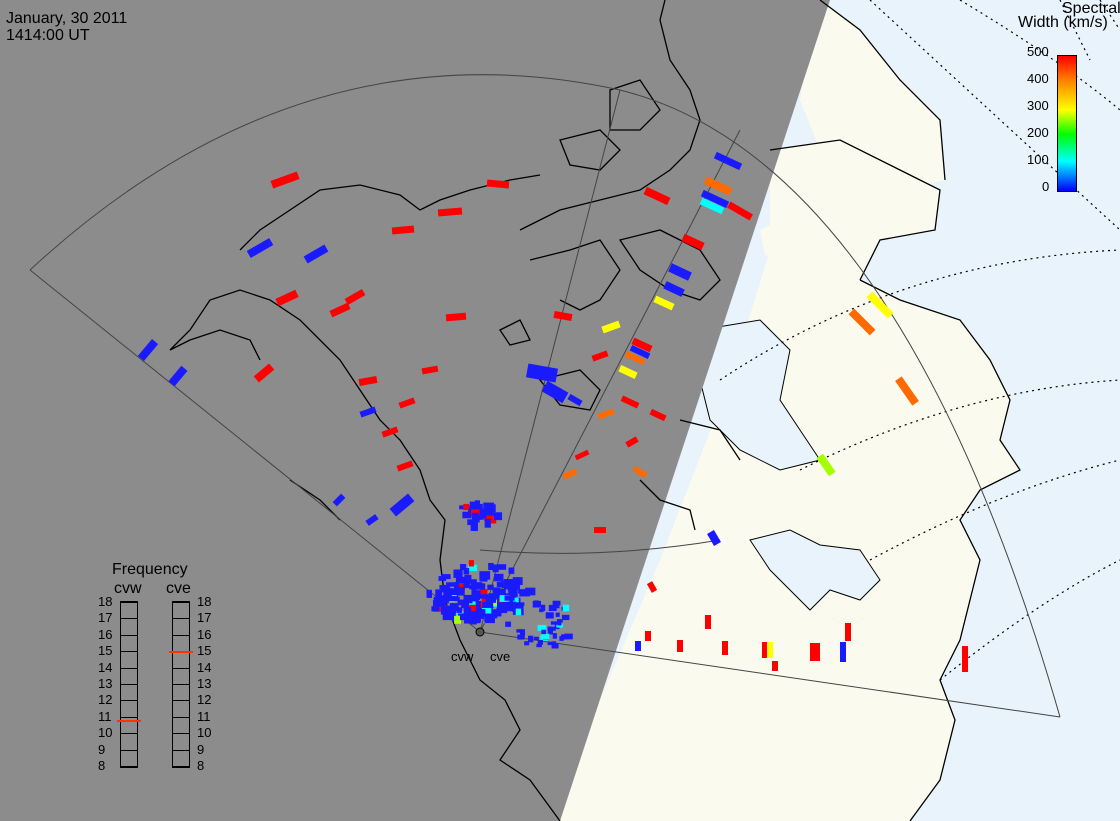 This screenshot has height=821, width=1120. What do you see at coordinates (462, 656) in the screenshot?
I see `radar-label-west: cvw` at bounding box center [462, 656].